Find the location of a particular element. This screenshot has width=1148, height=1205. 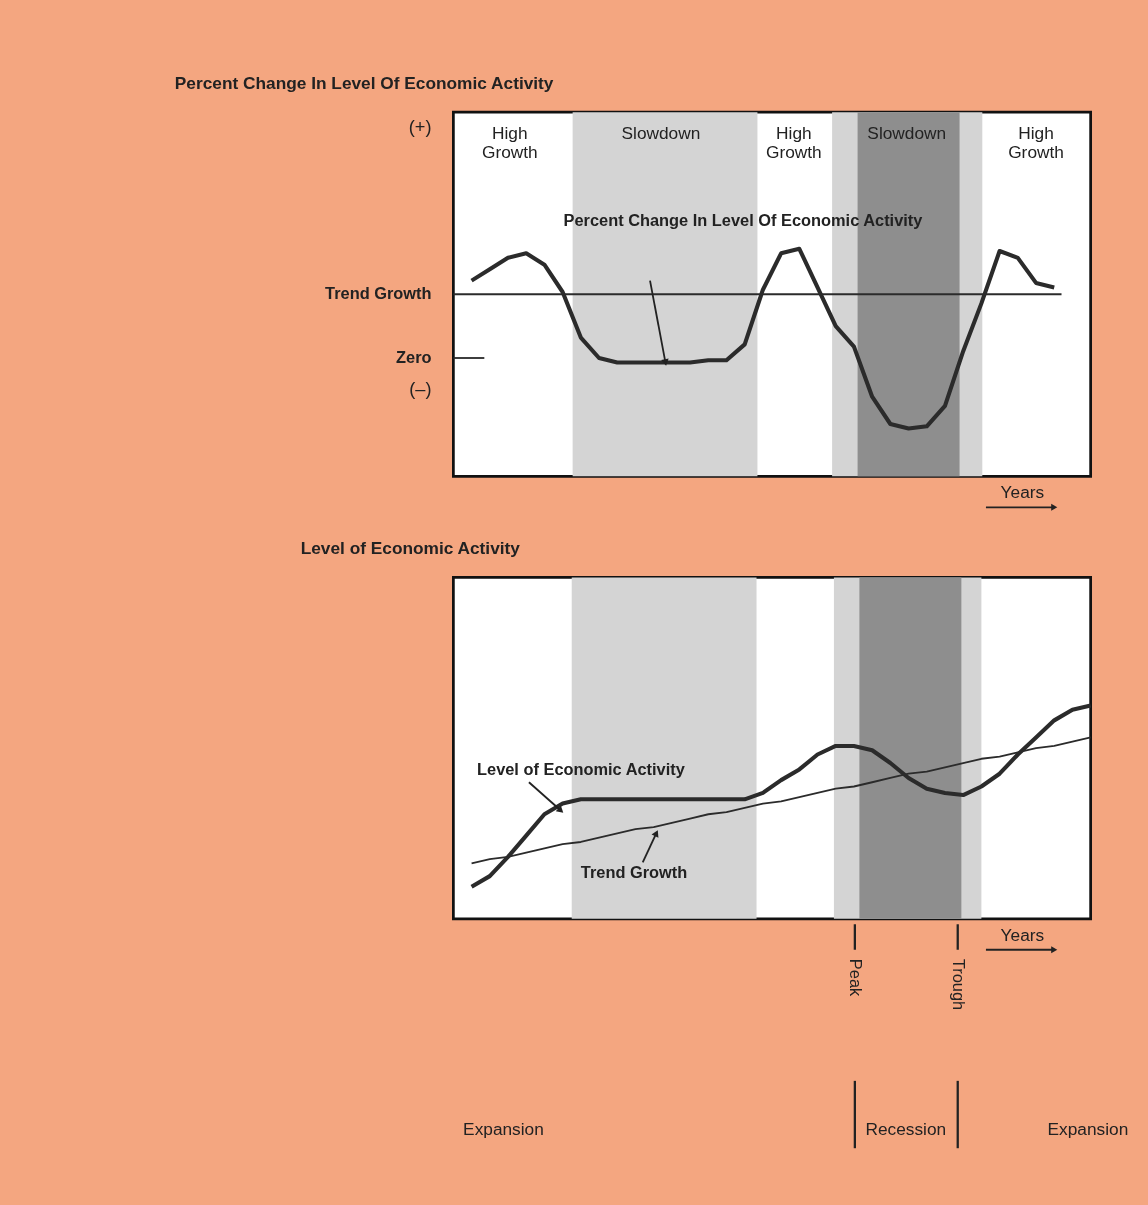

ref-line-label: Trend Growth is located at coordinates (378, 292).